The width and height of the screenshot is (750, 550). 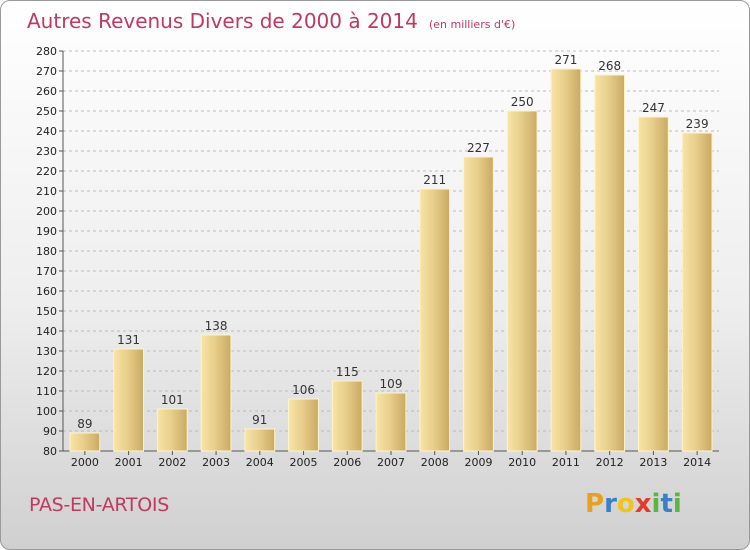 I want to click on y-tick-label: 240, so click(x=46, y=131).